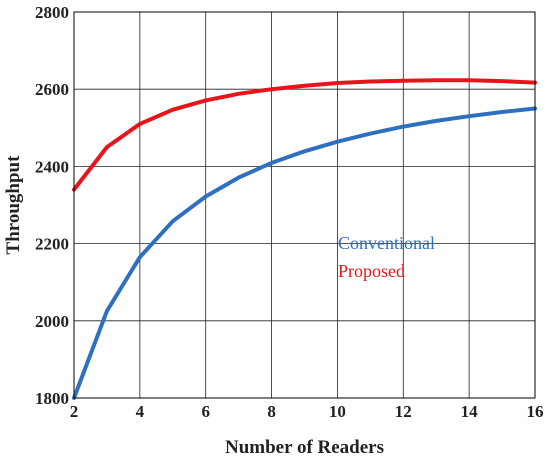 This screenshot has height=459, width=550. I want to click on y-tick-label: 2600, so click(52, 89).